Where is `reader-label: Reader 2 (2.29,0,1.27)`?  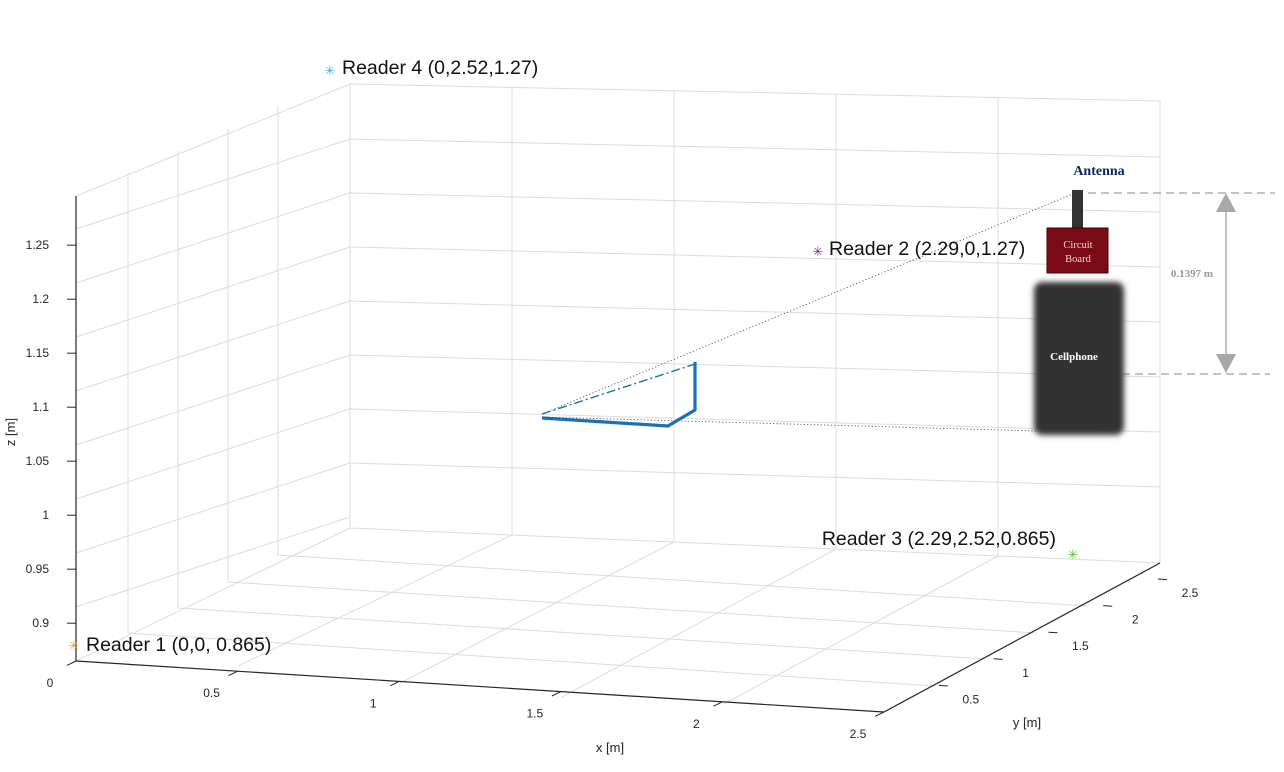
reader-label: Reader 2 (2.29,0,1.27) is located at coordinates (927, 249).